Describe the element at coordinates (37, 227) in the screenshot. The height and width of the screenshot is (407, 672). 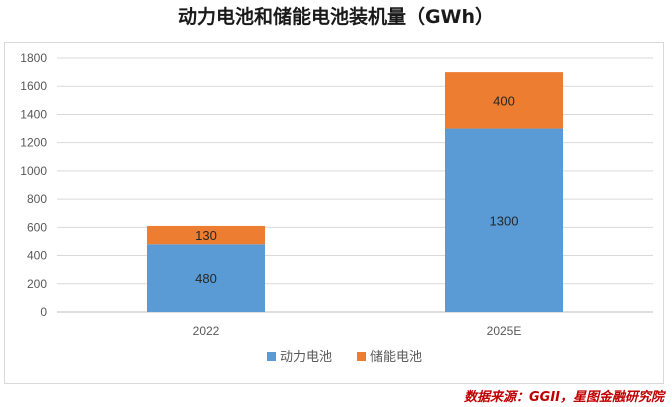
I see `y-tick-label: 600` at that location.